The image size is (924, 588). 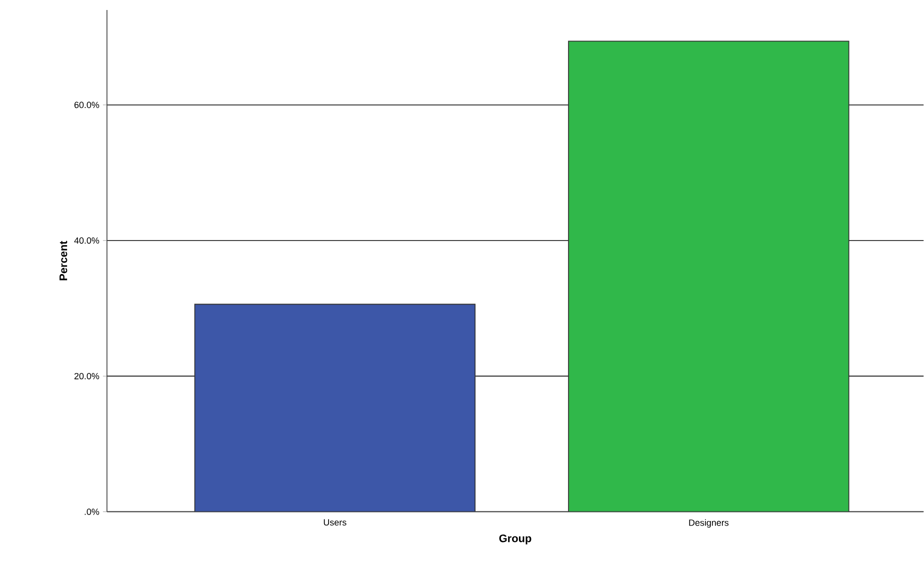 What do you see at coordinates (708, 523) in the screenshot?
I see `x-tick-label: Designers` at bounding box center [708, 523].